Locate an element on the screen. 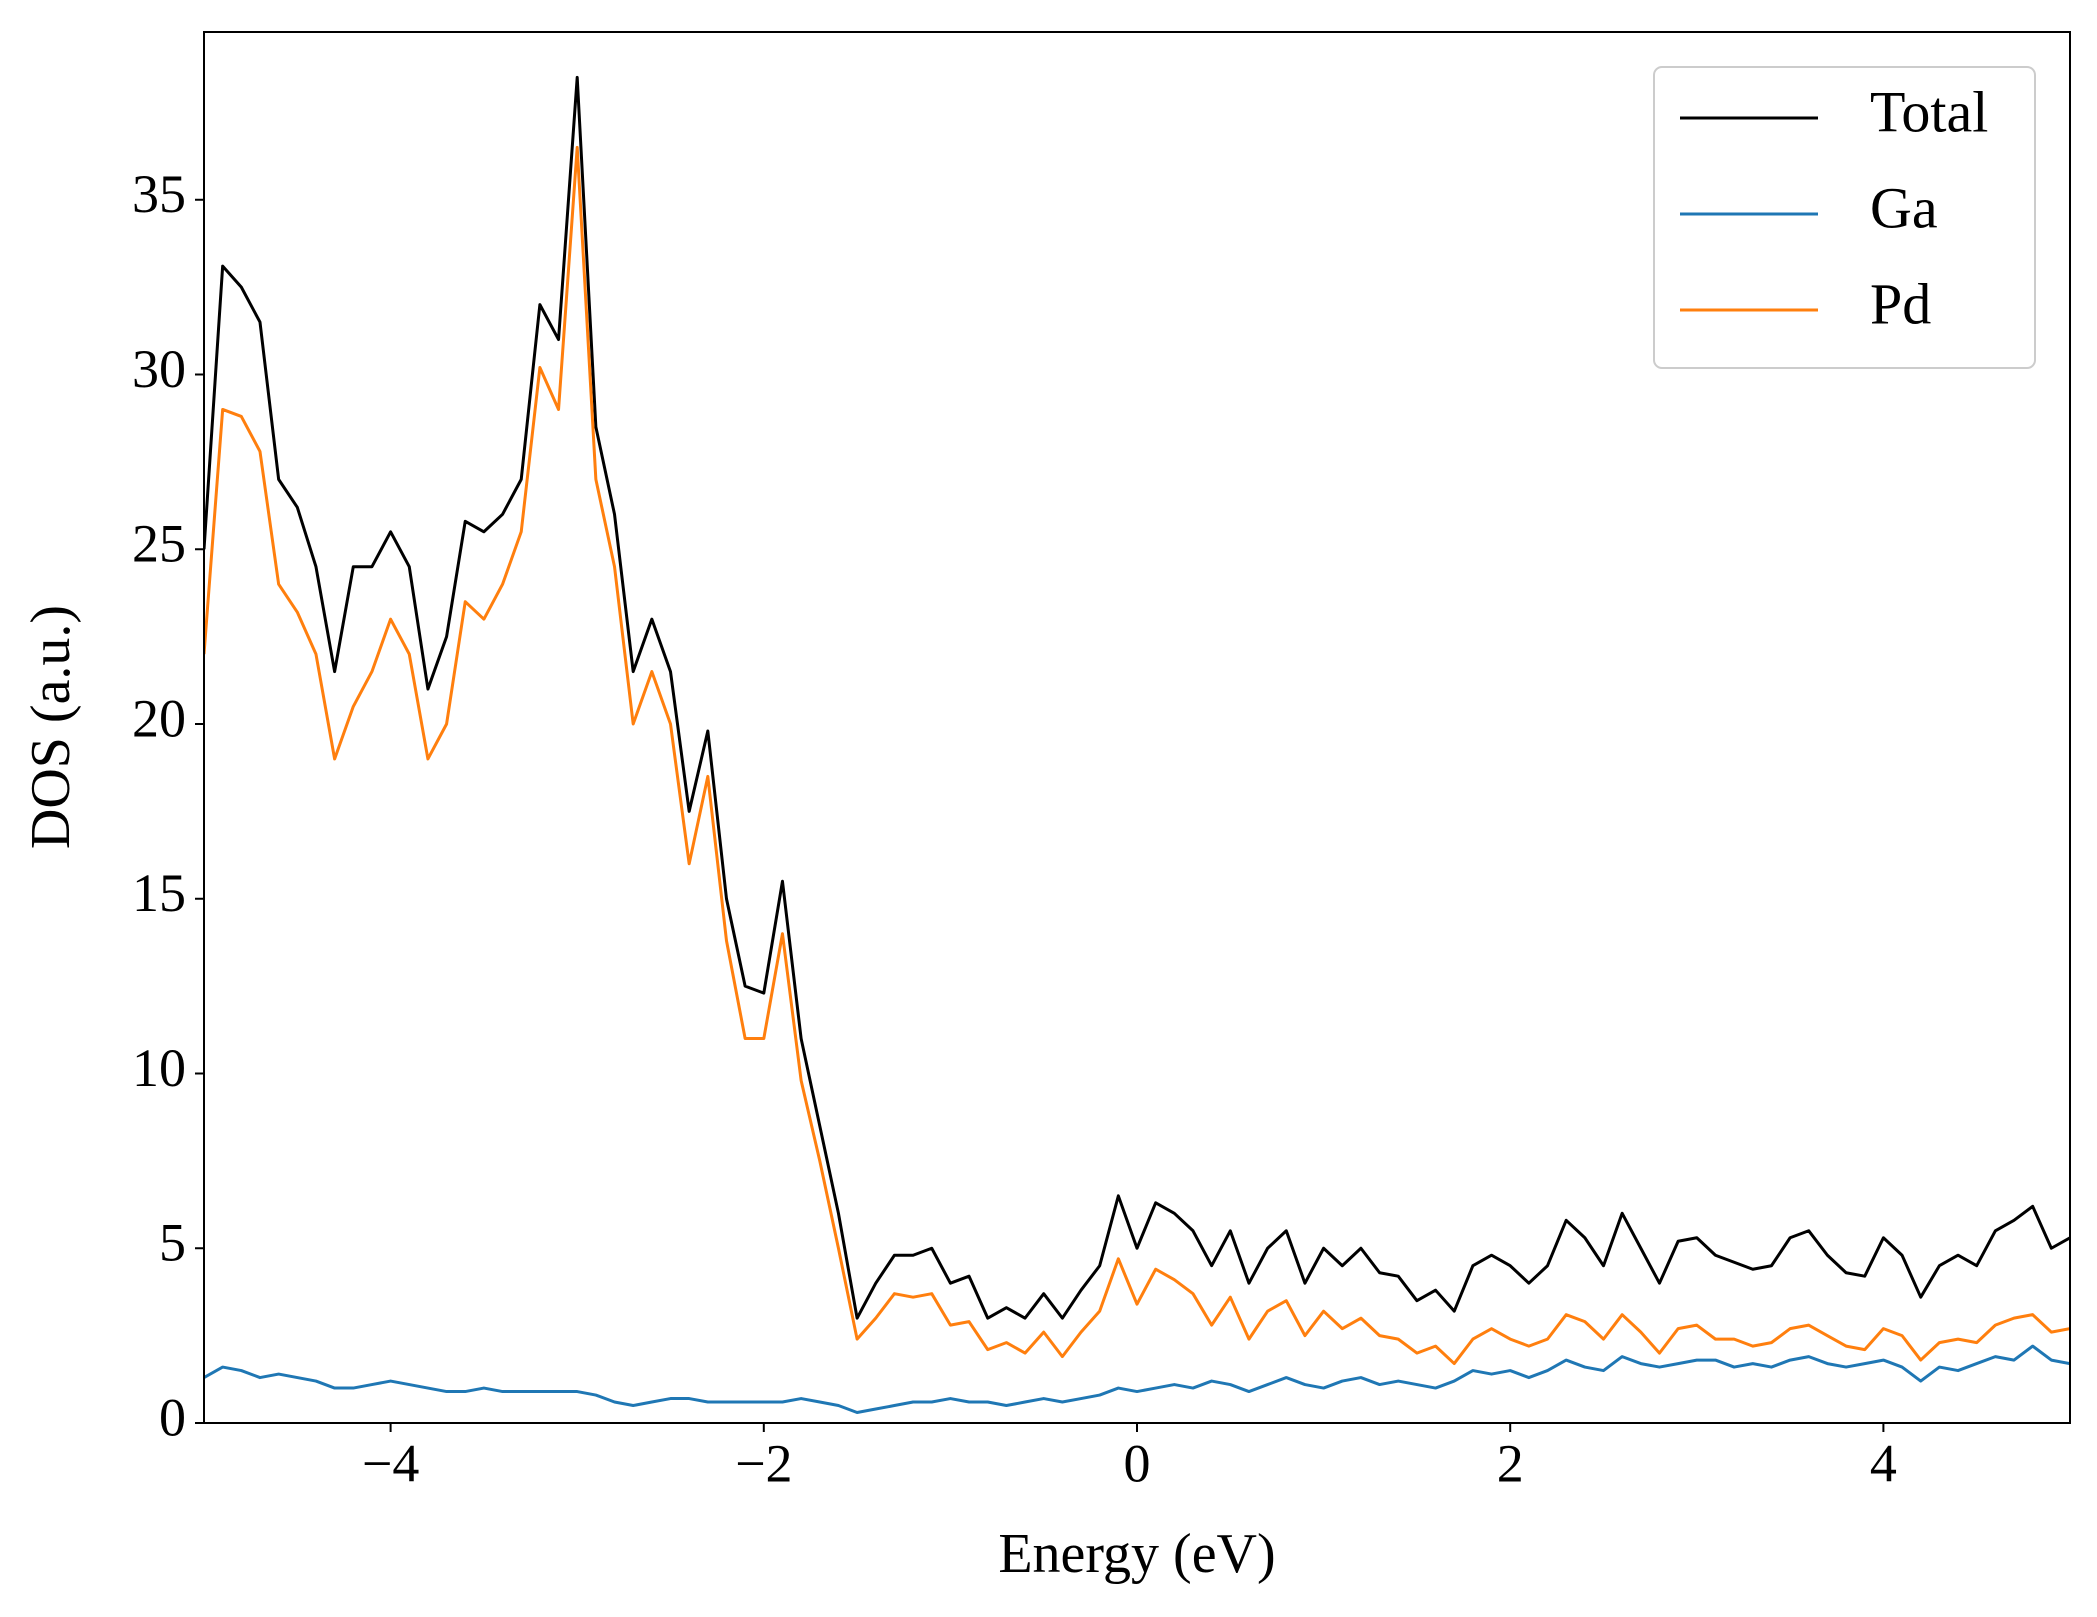  legend-label: Pd is located at coordinates (1900, 303).